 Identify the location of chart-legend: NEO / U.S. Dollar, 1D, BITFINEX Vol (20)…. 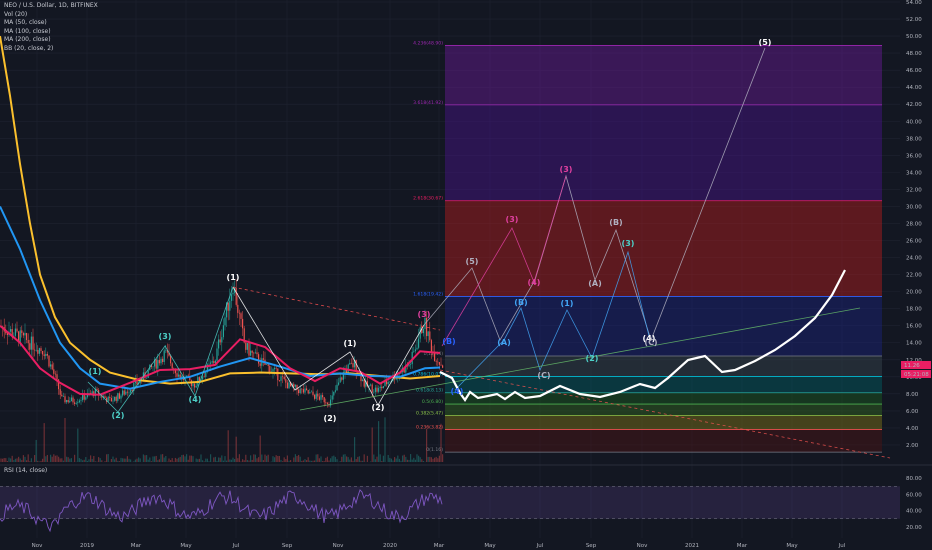
(51, 28).